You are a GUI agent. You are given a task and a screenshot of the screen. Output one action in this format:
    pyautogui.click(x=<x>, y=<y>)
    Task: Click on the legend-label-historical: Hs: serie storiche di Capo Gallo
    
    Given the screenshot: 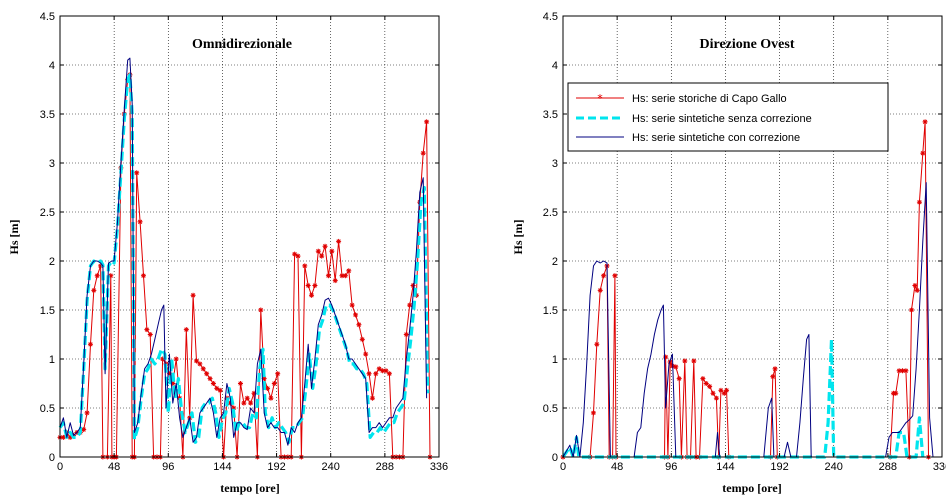 What is the action you would take?
    pyautogui.click(x=709, y=99)
    